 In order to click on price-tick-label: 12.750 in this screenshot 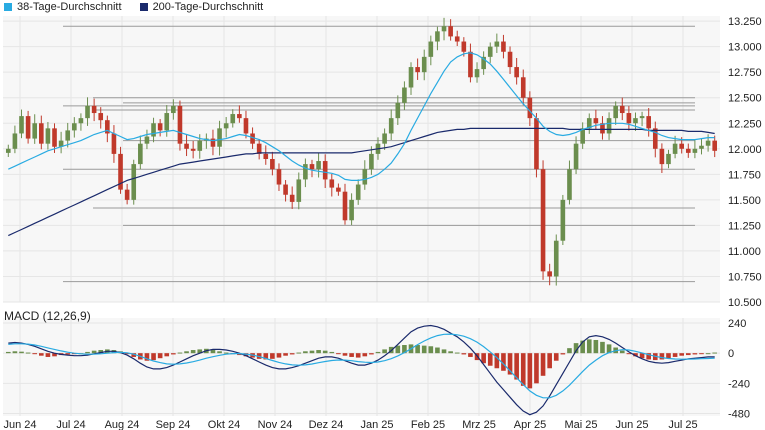, I will do `click(745, 73)`.